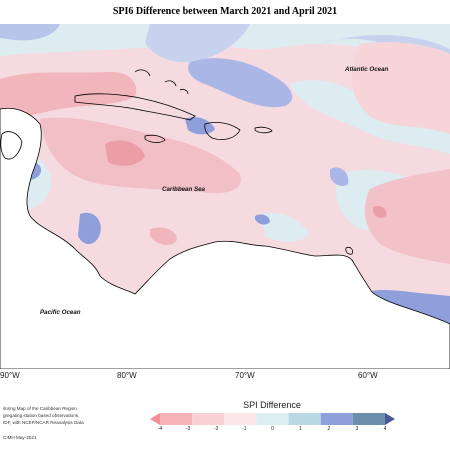 The height and width of the screenshot is (450, 450). What do you see at coordinates (41, 415) in the screenshot?
I see `credit-line: gregating station based observations,` at bounding box center [41, 415].